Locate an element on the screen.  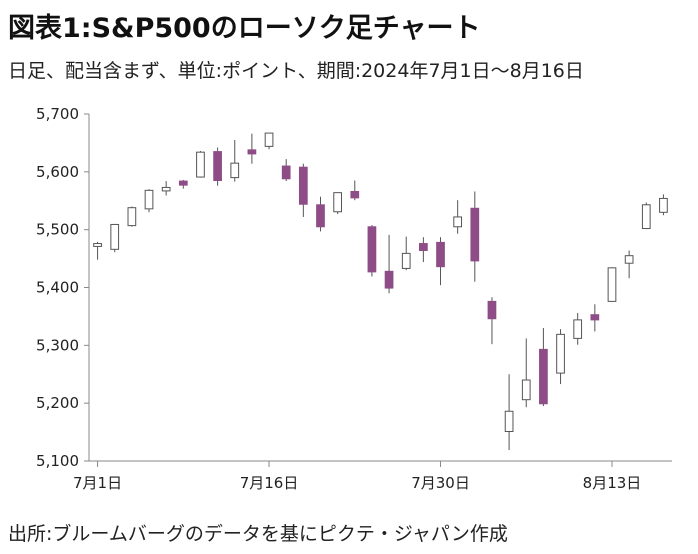
x-tick-label: 7月1日 is located at coordinates (97, 483).